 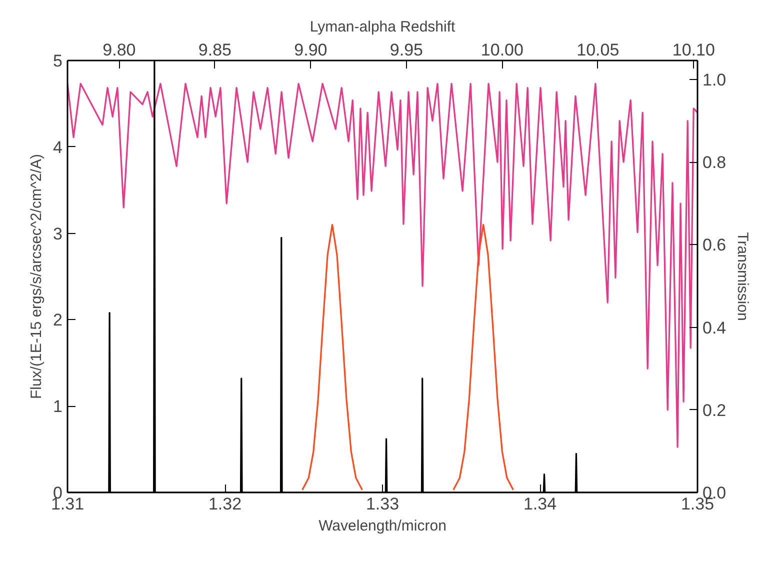 I want to click on y2-axis-title: Transmission, so click(x=743, y=276).